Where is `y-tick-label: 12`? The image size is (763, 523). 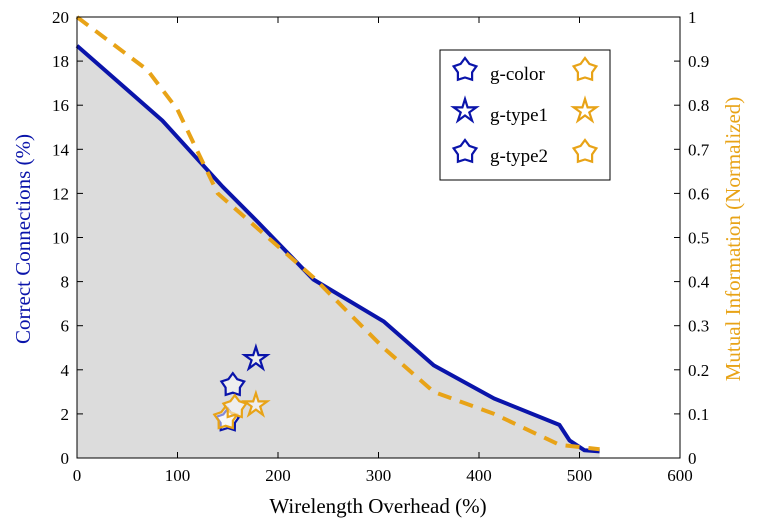
y-tick-label: 12 is located at coordinates (60, 193).